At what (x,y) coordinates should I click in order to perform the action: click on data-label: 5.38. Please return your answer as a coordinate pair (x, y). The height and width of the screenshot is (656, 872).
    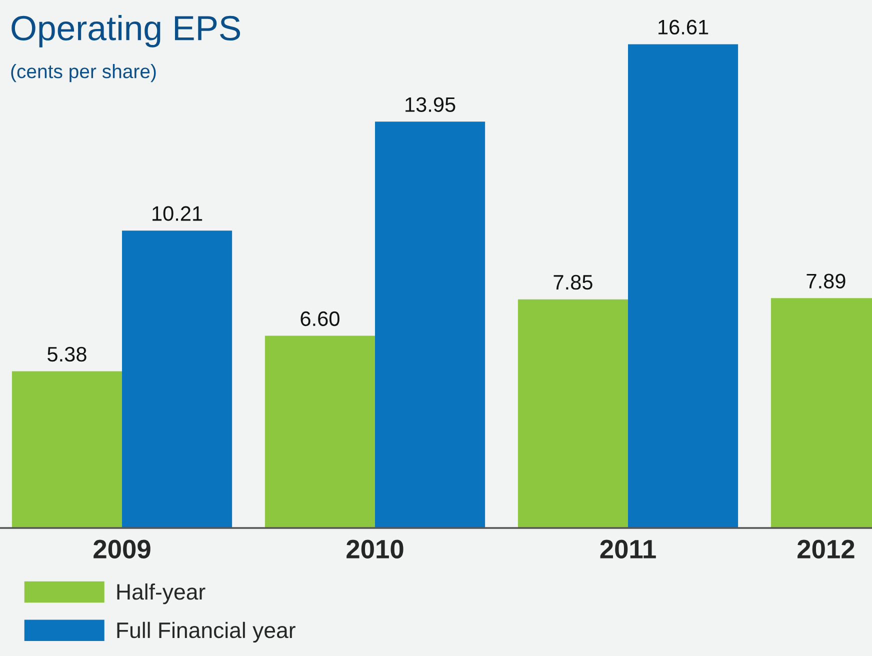
    Looking at the image, I should click on (67, 354).